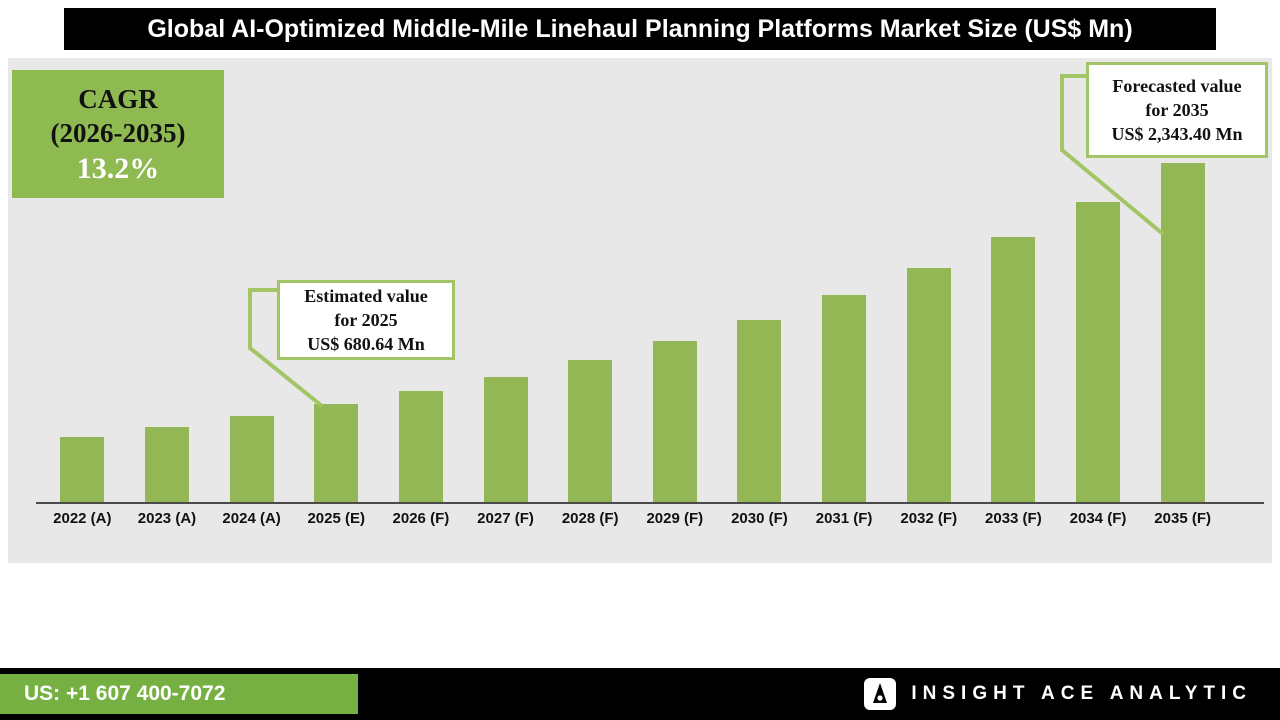 Image resolution: width=1280 pixels, height=720 pixels. Describe the element at coordinates (1182, 518) in the screenshot. I see `x-axis-label: 2035 (F)` at that location.